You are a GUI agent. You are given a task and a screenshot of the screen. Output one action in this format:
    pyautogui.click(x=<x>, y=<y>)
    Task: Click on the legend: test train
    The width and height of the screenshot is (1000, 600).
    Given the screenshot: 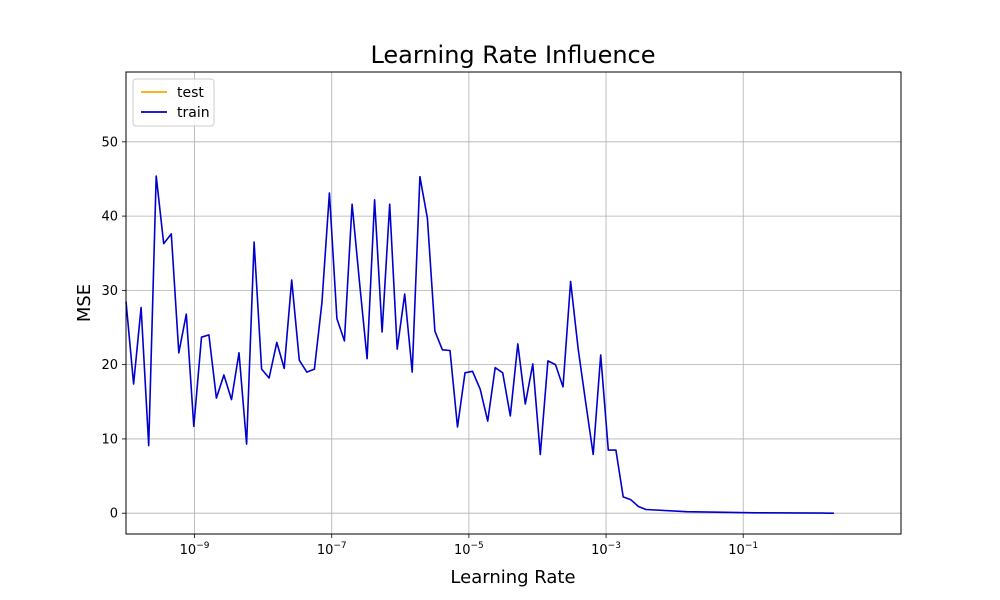 What is the action you would take?
    pyautogui.click(x=173, y=102)
    